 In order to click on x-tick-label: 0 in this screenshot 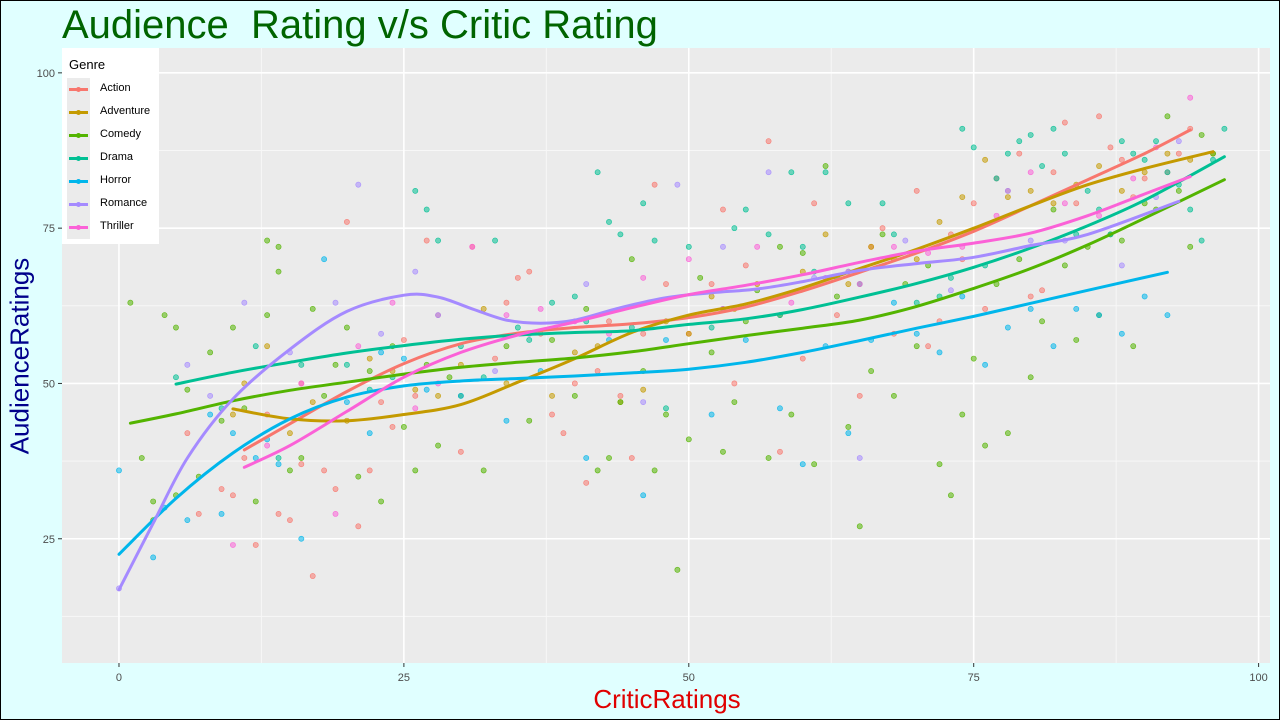, I will do `click(119, 678)`.